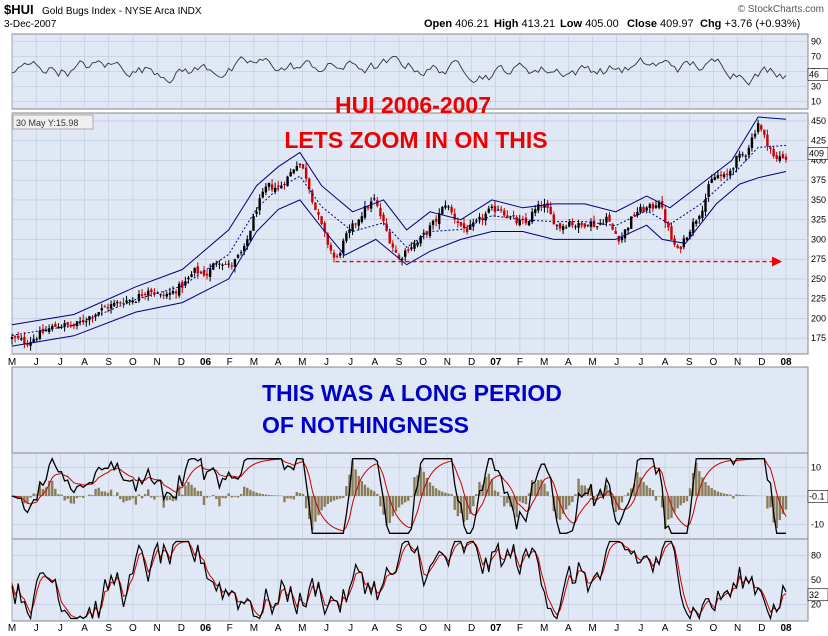 Image resolution: width=828 pixels, height=636 pixels. Describe the element at coordinates (643, 24) in the screenshot. I see `ohlc-label: Close` at that location.